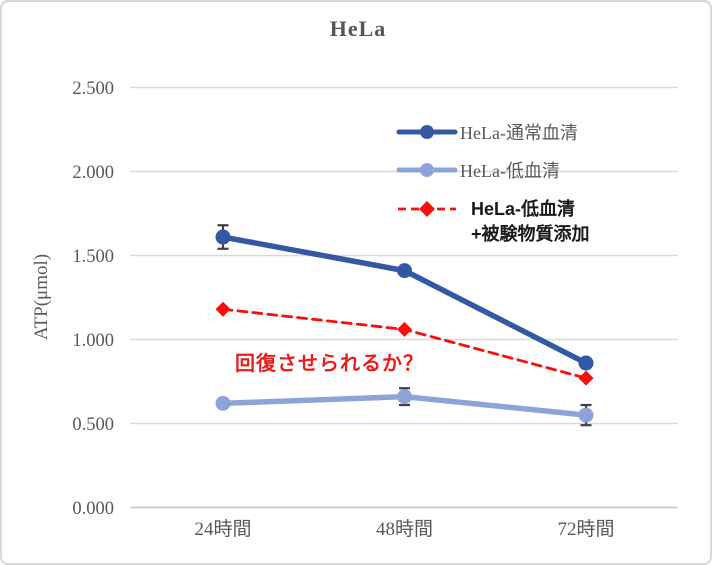 The width and height of the screenshot is (712, 565). Describe the element at coordinates (519, 133) in the screenshot. I see `legend-label-normal-serum: HeLa-通常血清` at that location.